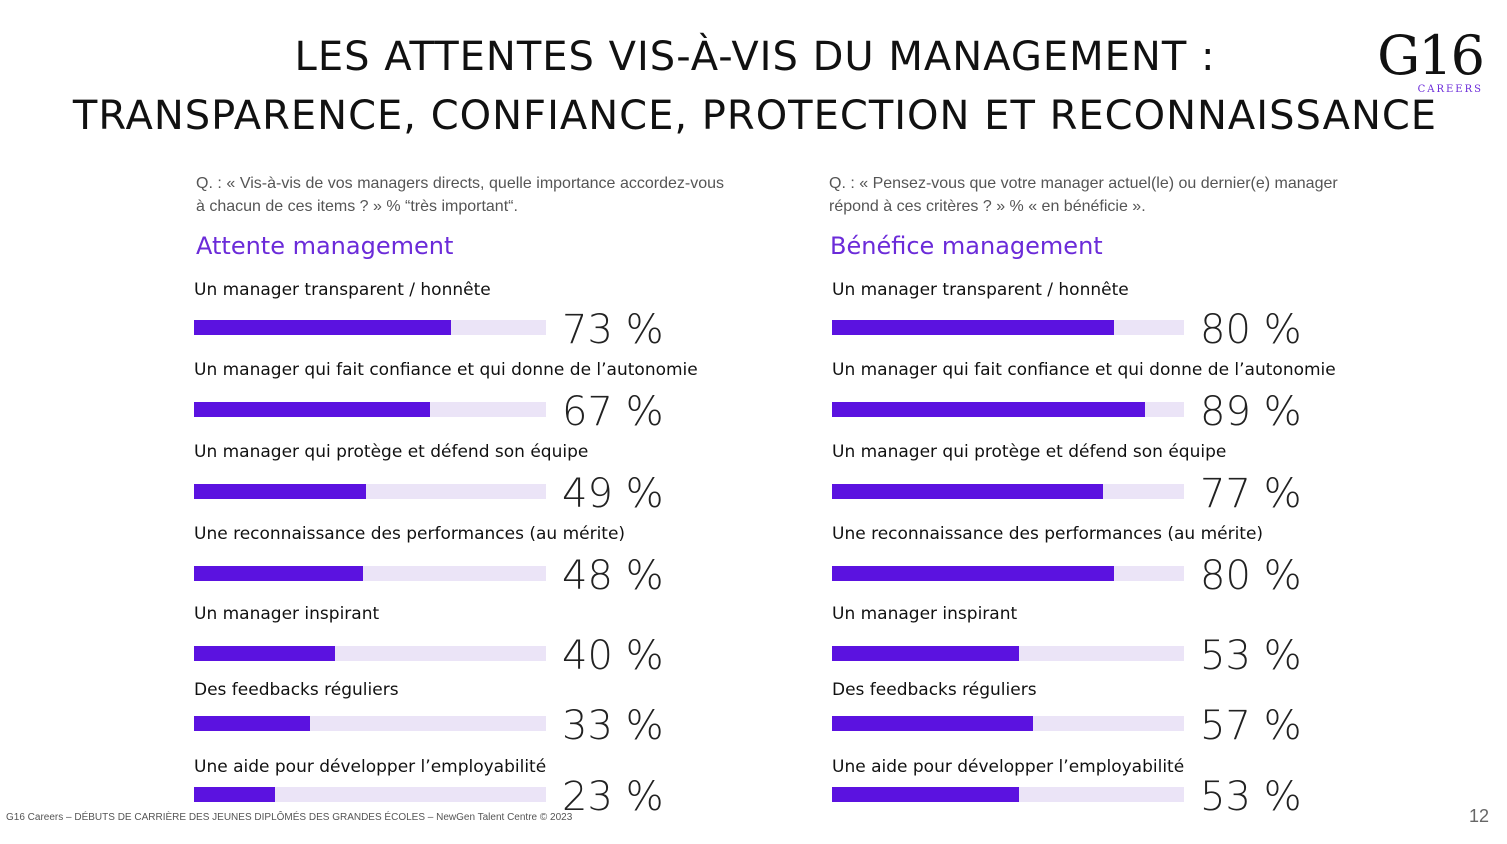 The height and width of the screenshot is (844, 1507). I want to click on bar-value-label: 67 %, so click(613, 412).